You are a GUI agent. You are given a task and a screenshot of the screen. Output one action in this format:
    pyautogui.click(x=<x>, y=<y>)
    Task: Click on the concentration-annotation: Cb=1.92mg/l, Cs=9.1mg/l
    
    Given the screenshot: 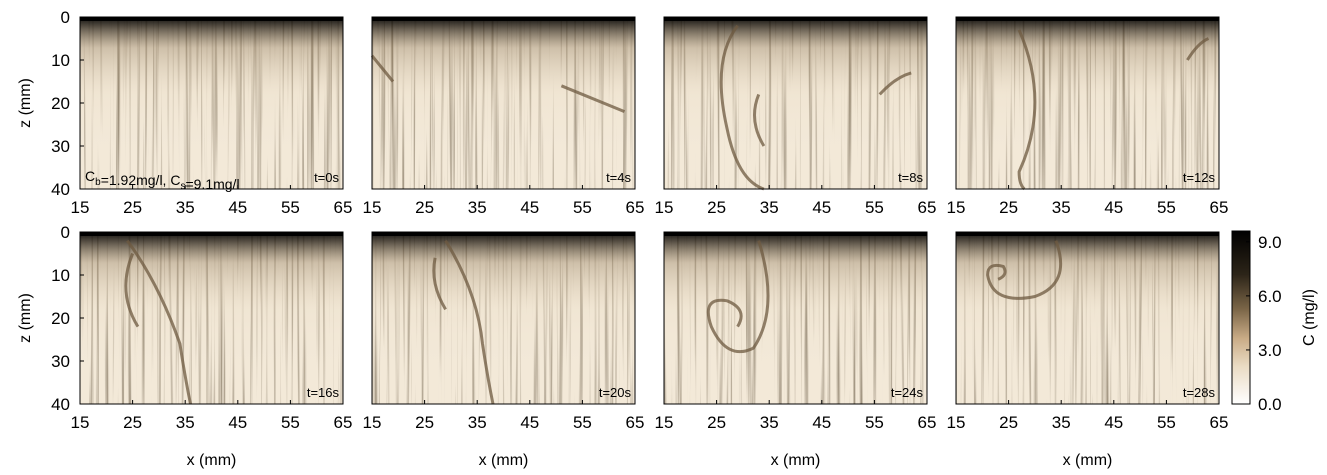 What is the action you would take?
    pyautogui.click(x=162, y=180)
    